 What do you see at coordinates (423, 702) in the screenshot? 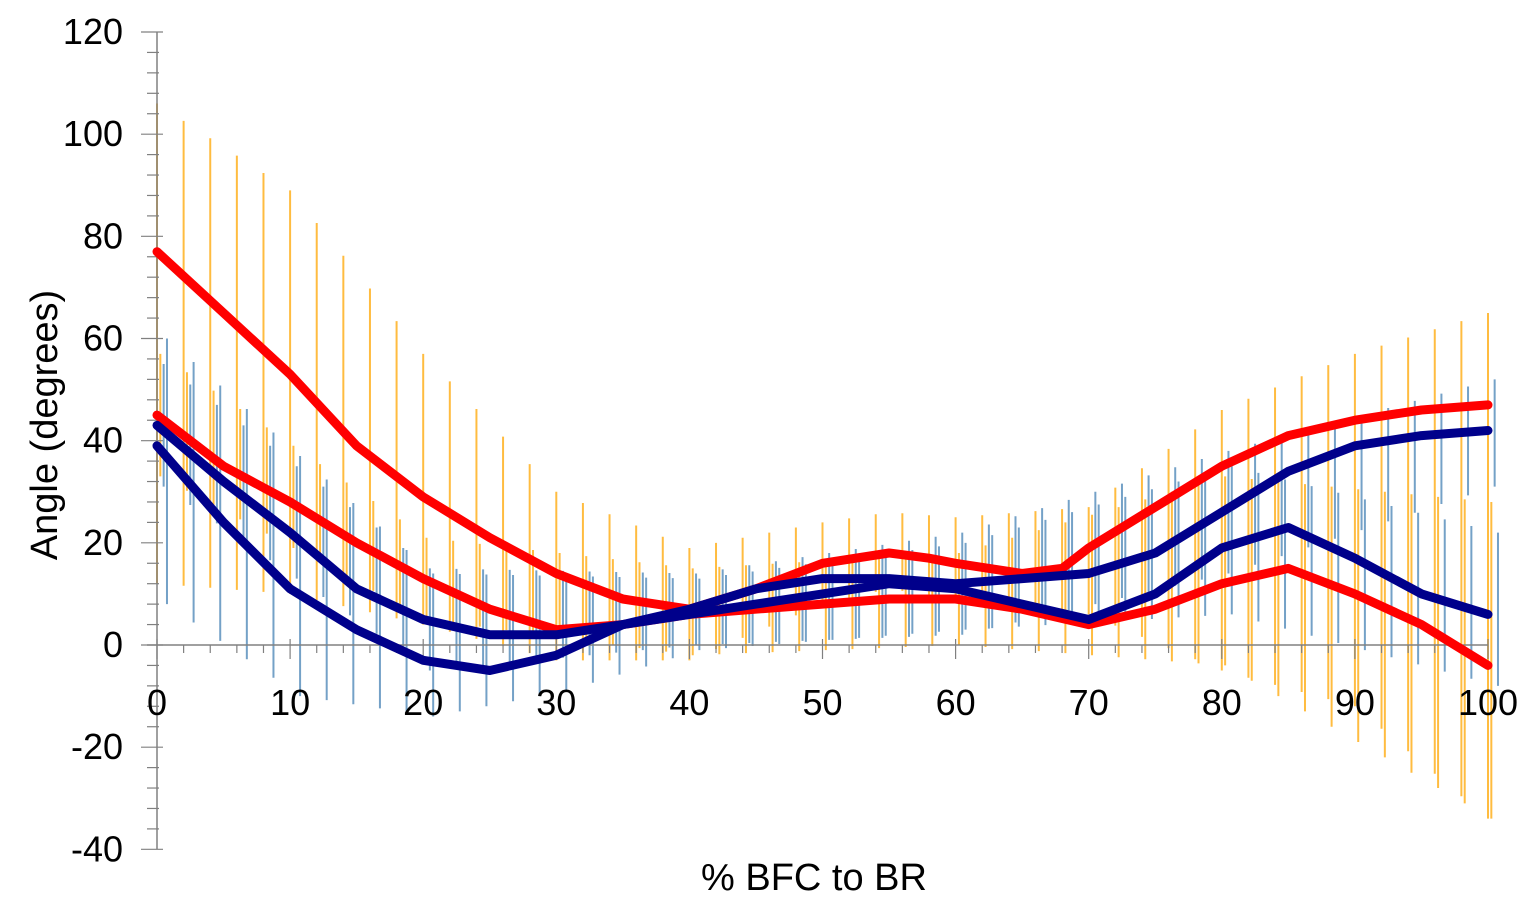
I see `x-tick-label: 20` at bounding box center [423, 702].